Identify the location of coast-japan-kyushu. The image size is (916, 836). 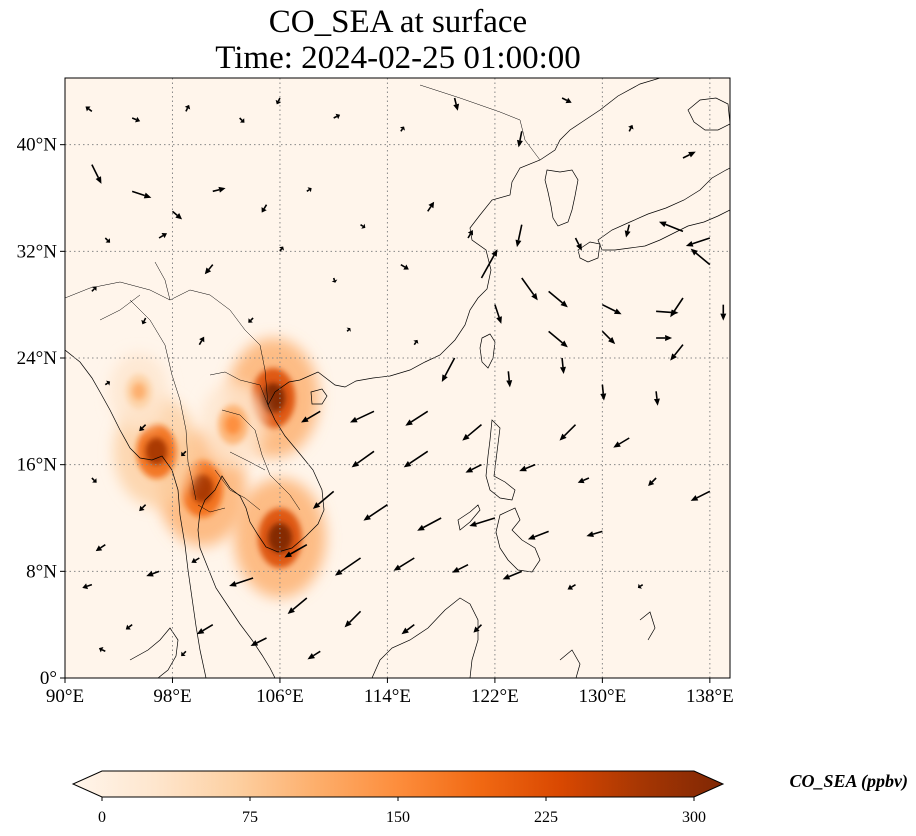
(589, 252).